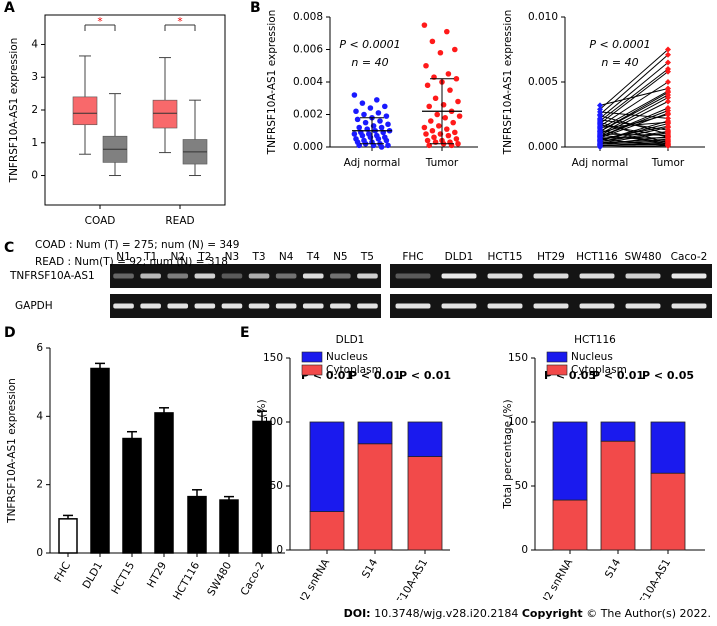  I want to click on lane-label: N5, so click(340, 257).